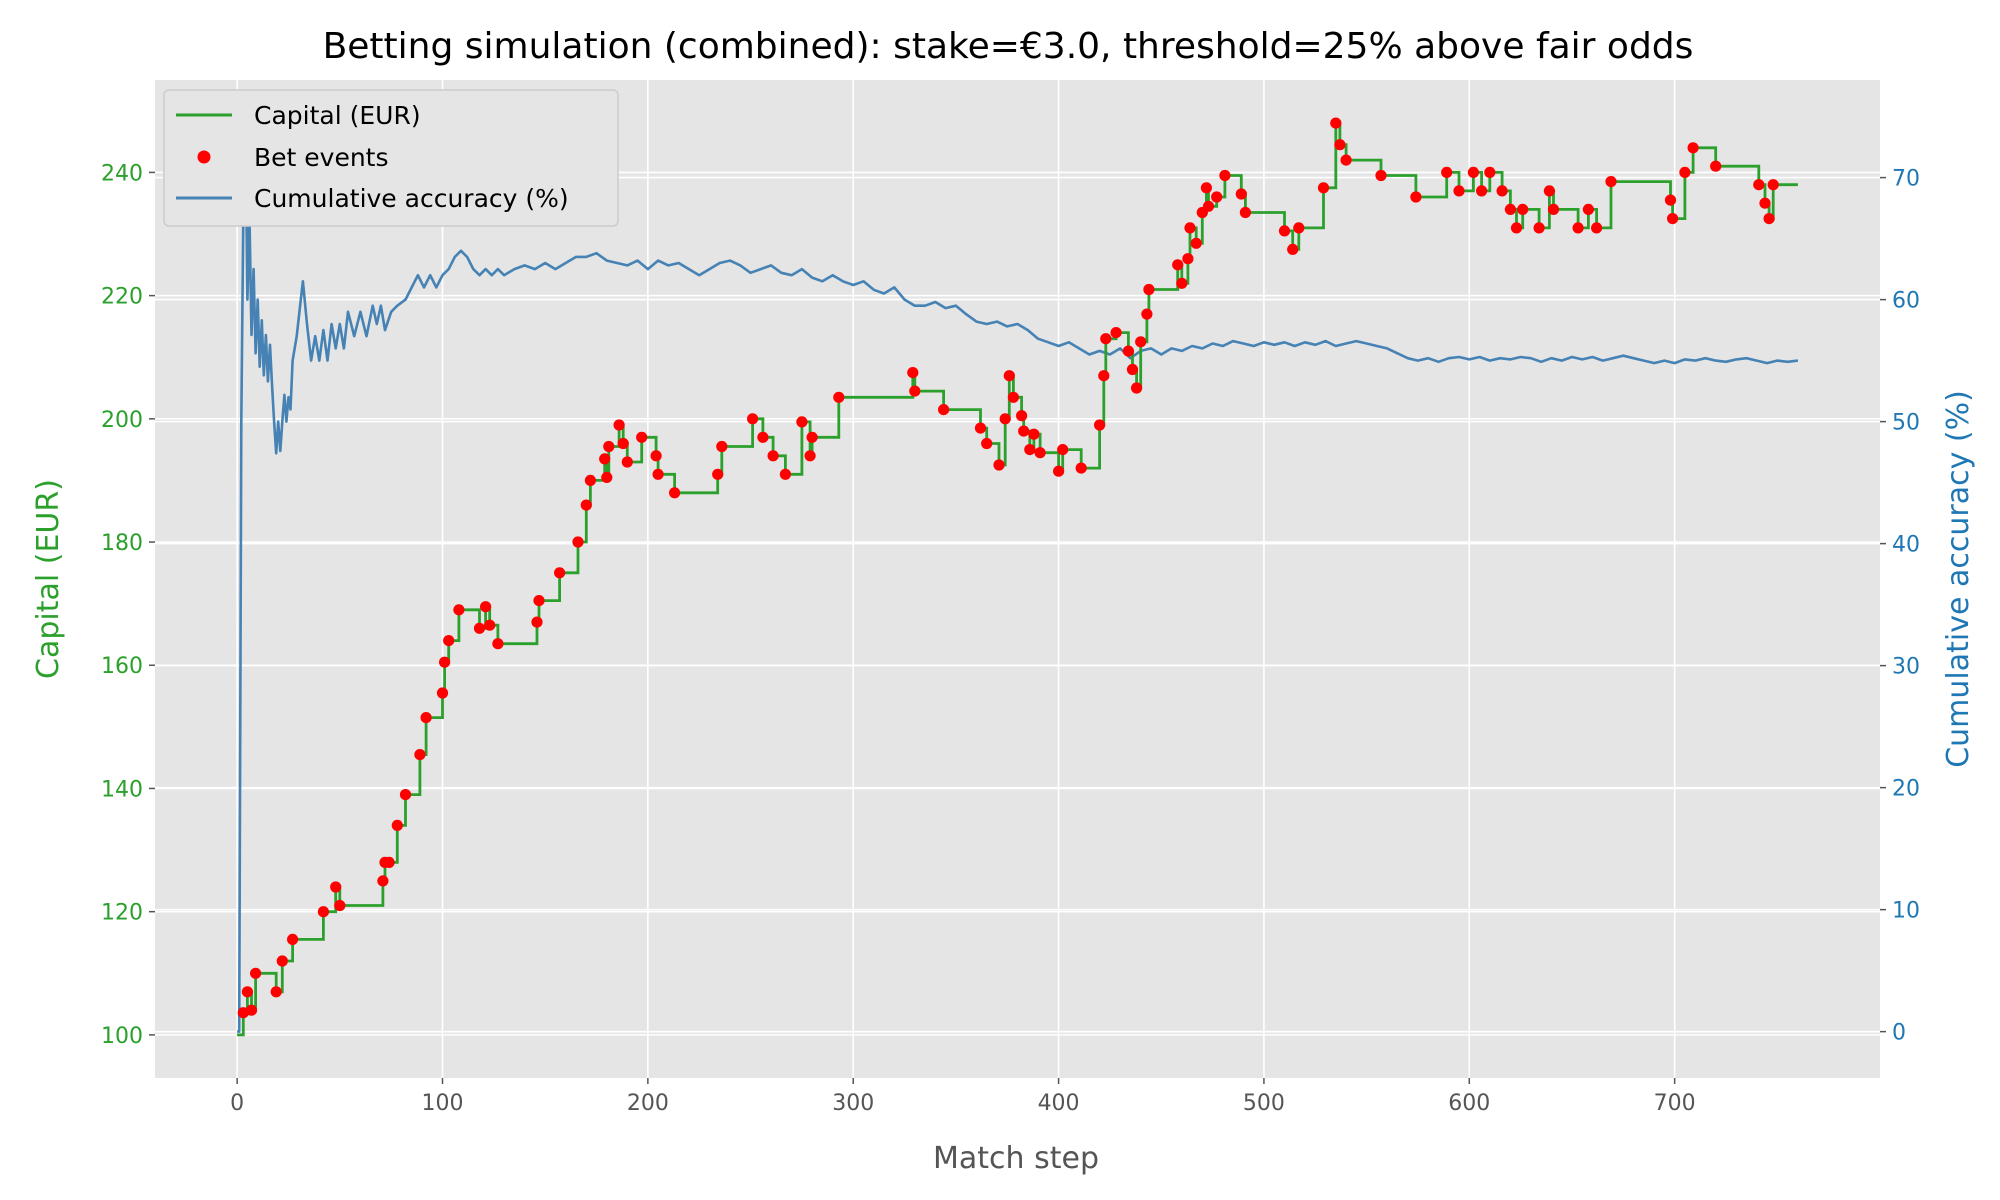 Image resolution: width=2000 pixels, height=1200 pixels. I want to click on y-right-tick-label: 50, so click(1906, 423).